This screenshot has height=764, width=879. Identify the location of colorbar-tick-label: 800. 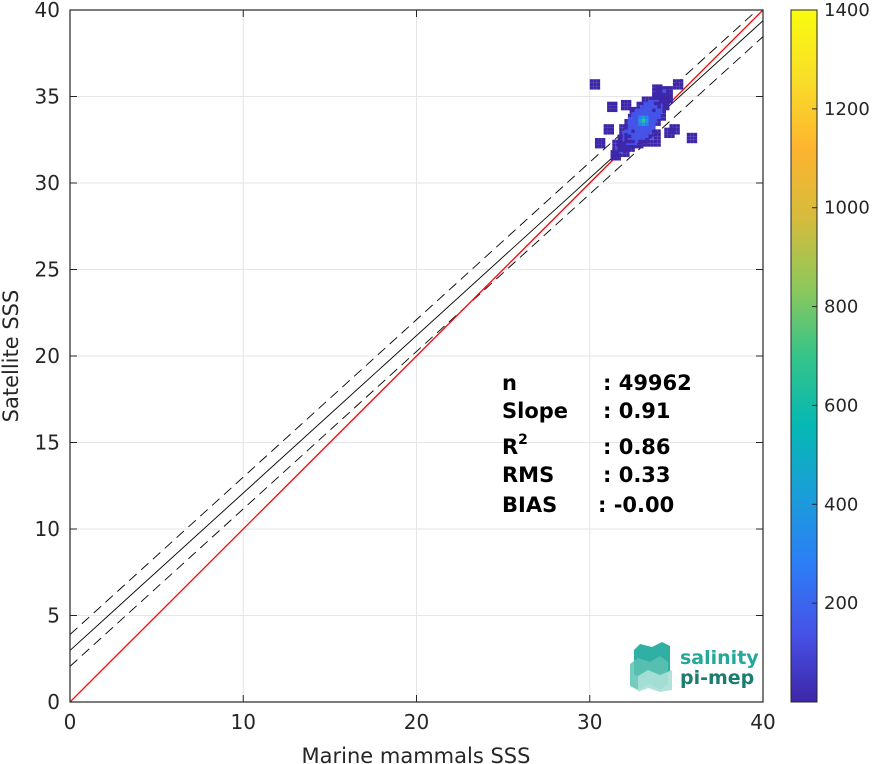
(841, 307).